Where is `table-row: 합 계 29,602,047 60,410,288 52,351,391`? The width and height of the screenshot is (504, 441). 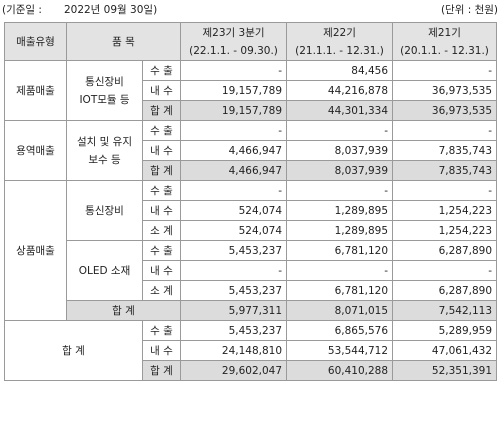
table-row: 합 계 29,602,047 60,410,288 52,351,391 is located at coordinates (251, 370).